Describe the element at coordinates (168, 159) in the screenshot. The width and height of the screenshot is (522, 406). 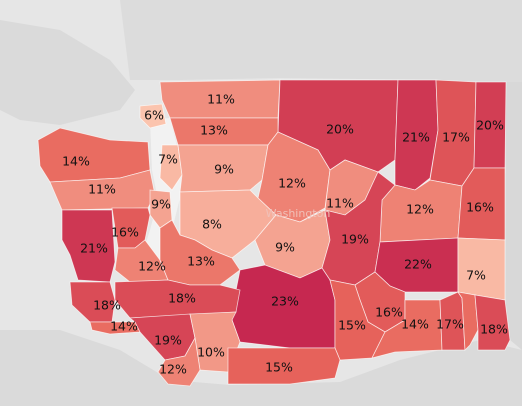
I see `label-island: 7%` at that location.